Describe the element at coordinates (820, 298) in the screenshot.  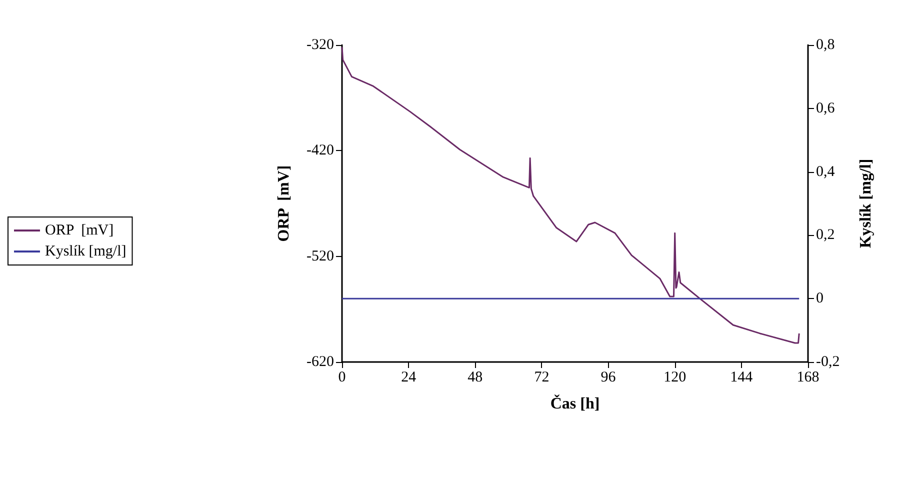
I see `y2-tick-label: 0` at that location.